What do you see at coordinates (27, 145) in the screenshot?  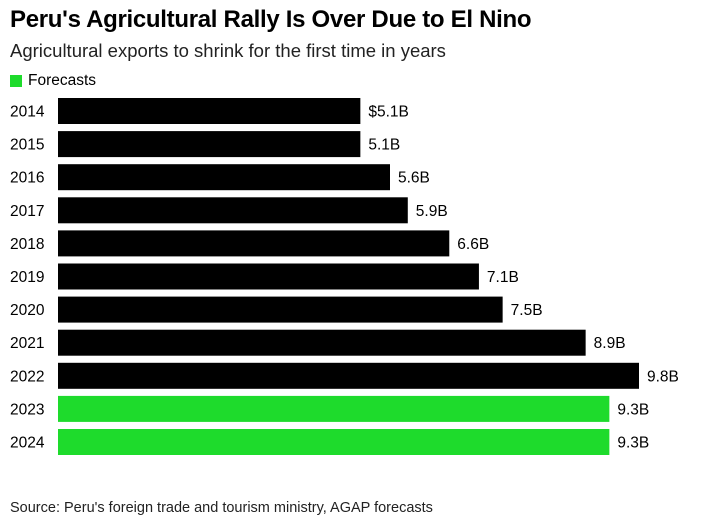 I see `y-tick-label: 2015` at bounding box center [27, 145].